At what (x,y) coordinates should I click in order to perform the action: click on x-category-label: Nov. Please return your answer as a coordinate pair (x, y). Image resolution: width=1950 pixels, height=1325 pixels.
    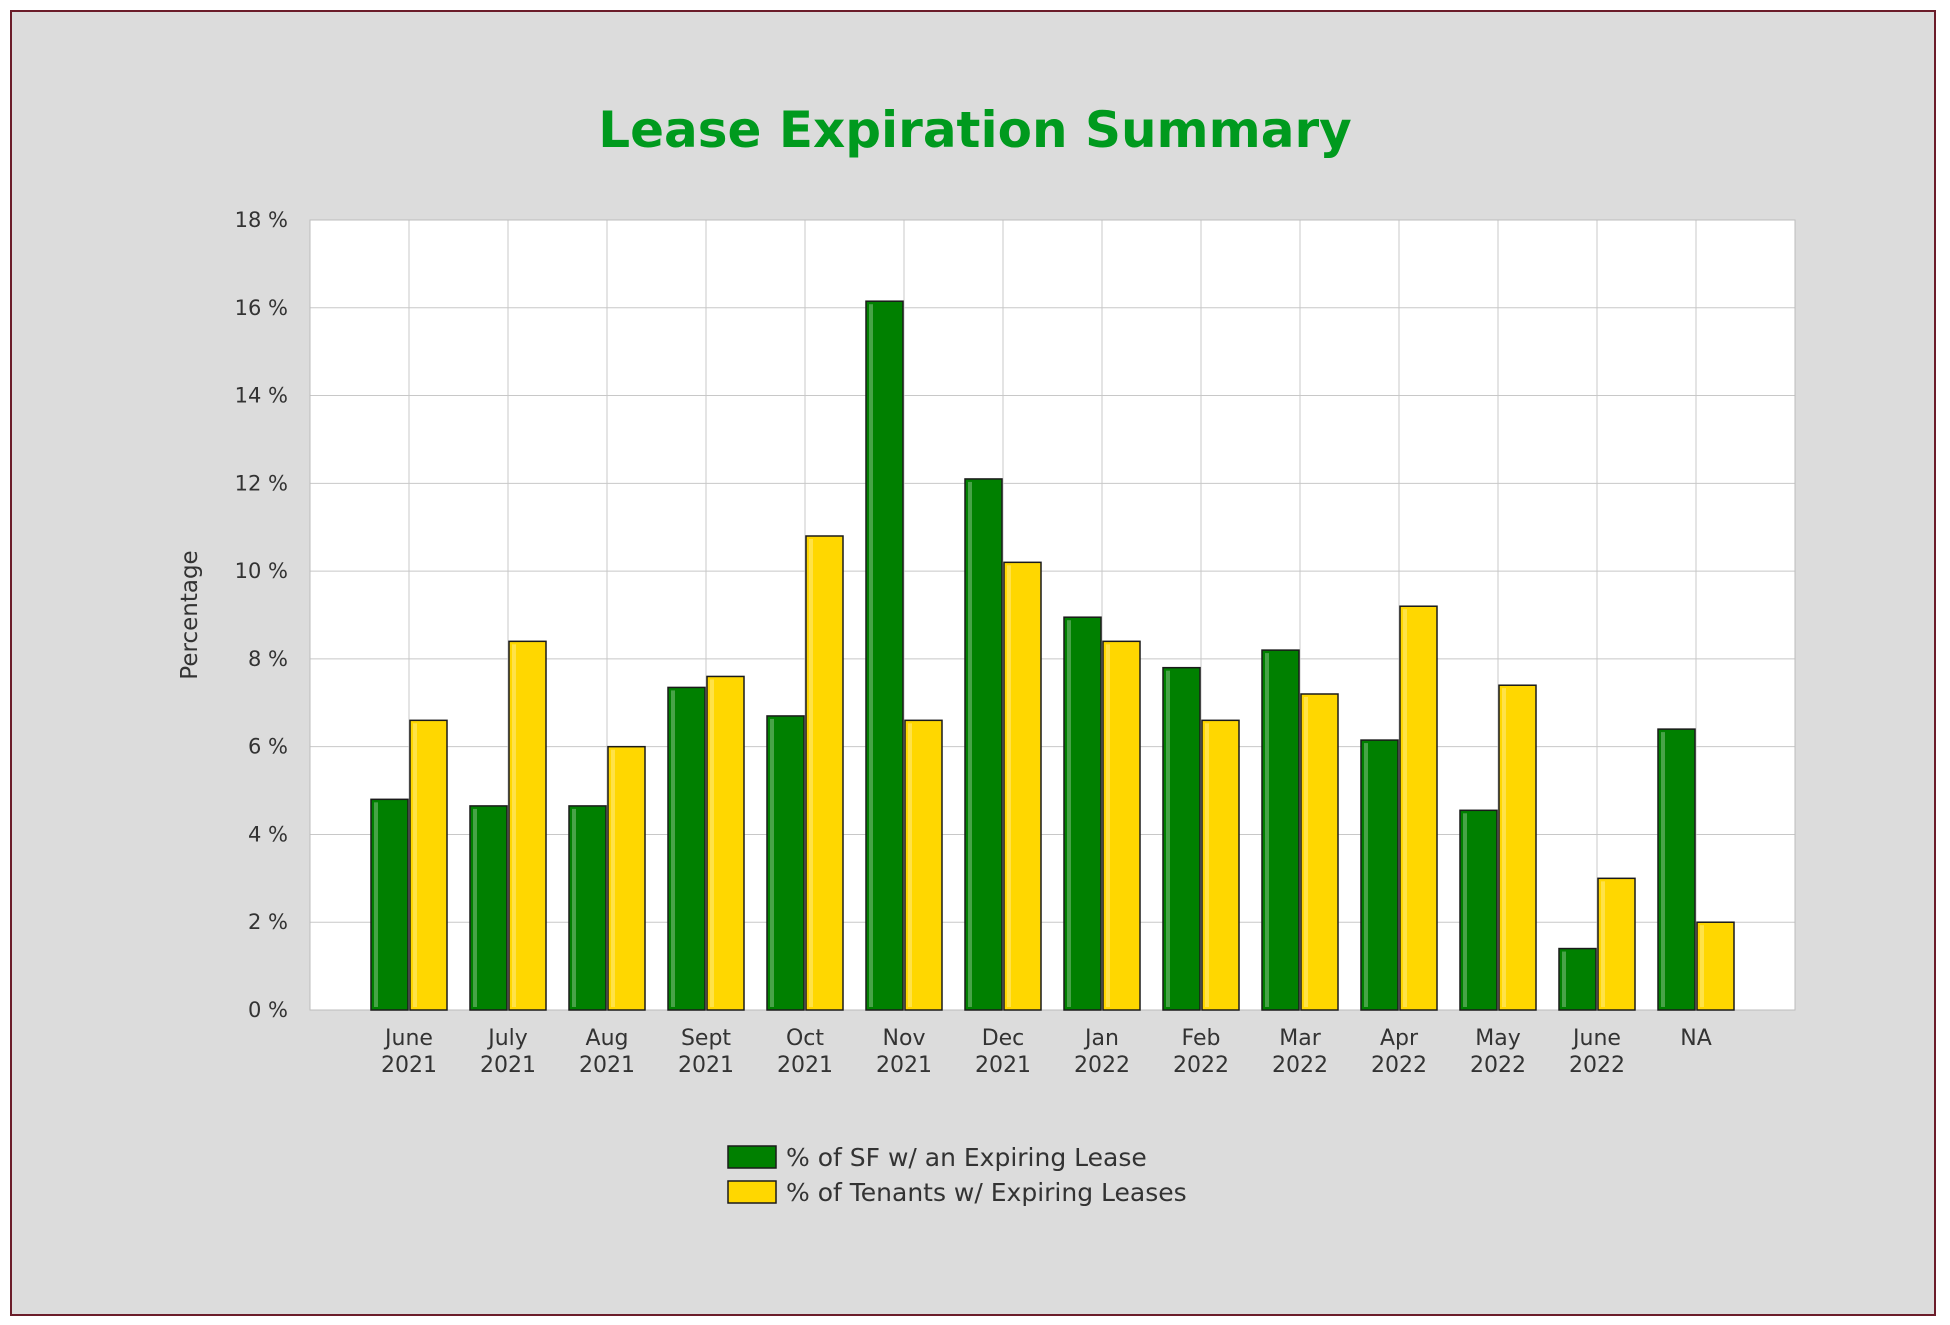
    Looking at the image, I should click on (904, 1038).